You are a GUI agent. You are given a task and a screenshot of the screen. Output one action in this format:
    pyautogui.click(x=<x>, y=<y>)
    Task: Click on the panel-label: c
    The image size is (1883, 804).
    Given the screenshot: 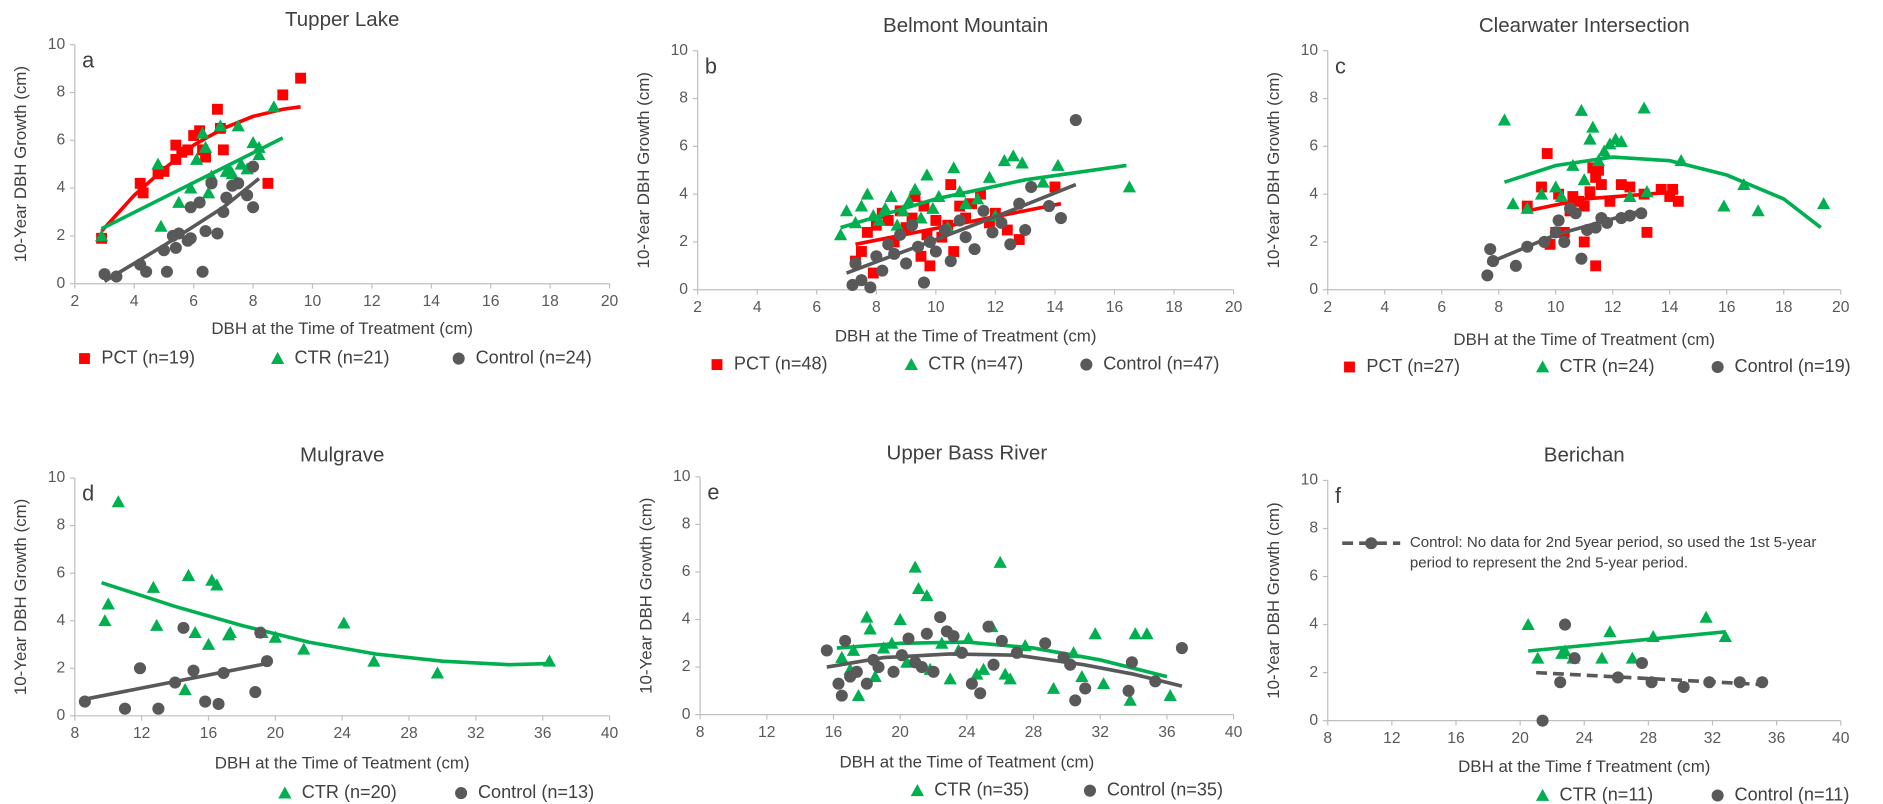 What is the action you would take?
    pyautogui.click(x=1340, y=65)
    